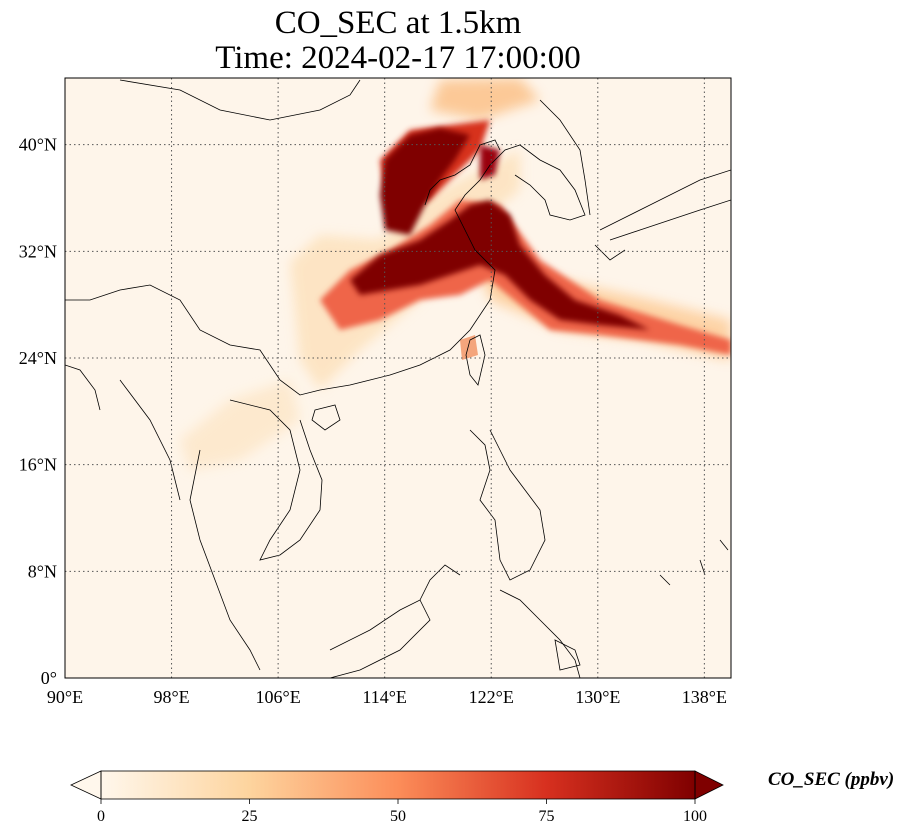  I want to click on lon-tick-label: 106°E, so click(278, 697).